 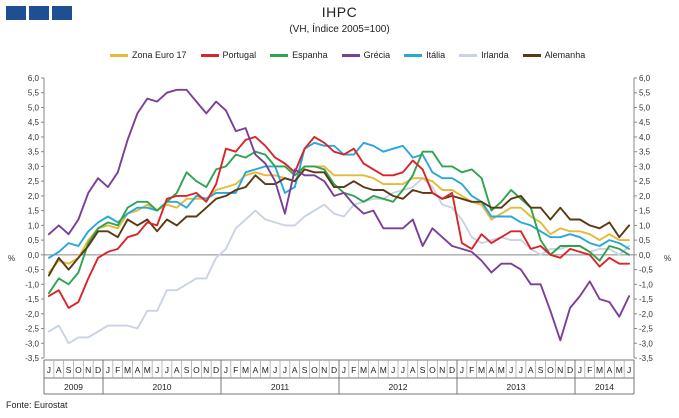 What do you see at coordinates (645, 93) in the screenshot?
I see `y-tick-label-right: 5,5` at bounding box center [645, 93].